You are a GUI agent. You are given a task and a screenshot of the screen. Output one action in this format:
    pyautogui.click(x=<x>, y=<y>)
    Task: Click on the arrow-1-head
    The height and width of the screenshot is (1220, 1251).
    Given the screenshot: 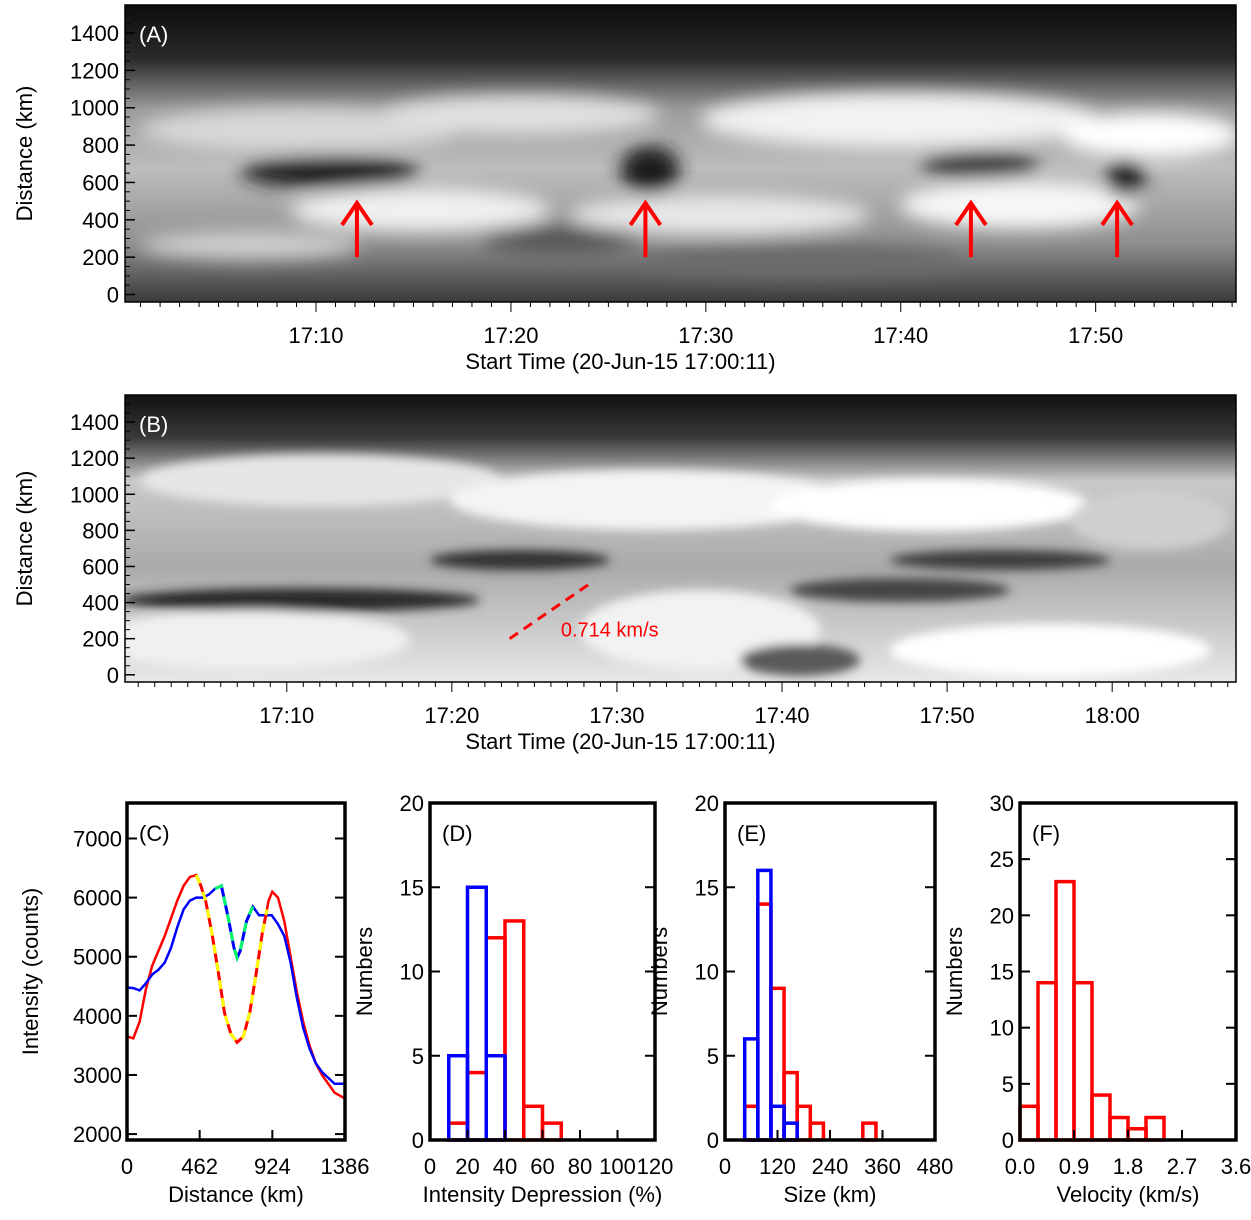 What is the action you would take?
    pyautogui.click(x=357, y=213)
    